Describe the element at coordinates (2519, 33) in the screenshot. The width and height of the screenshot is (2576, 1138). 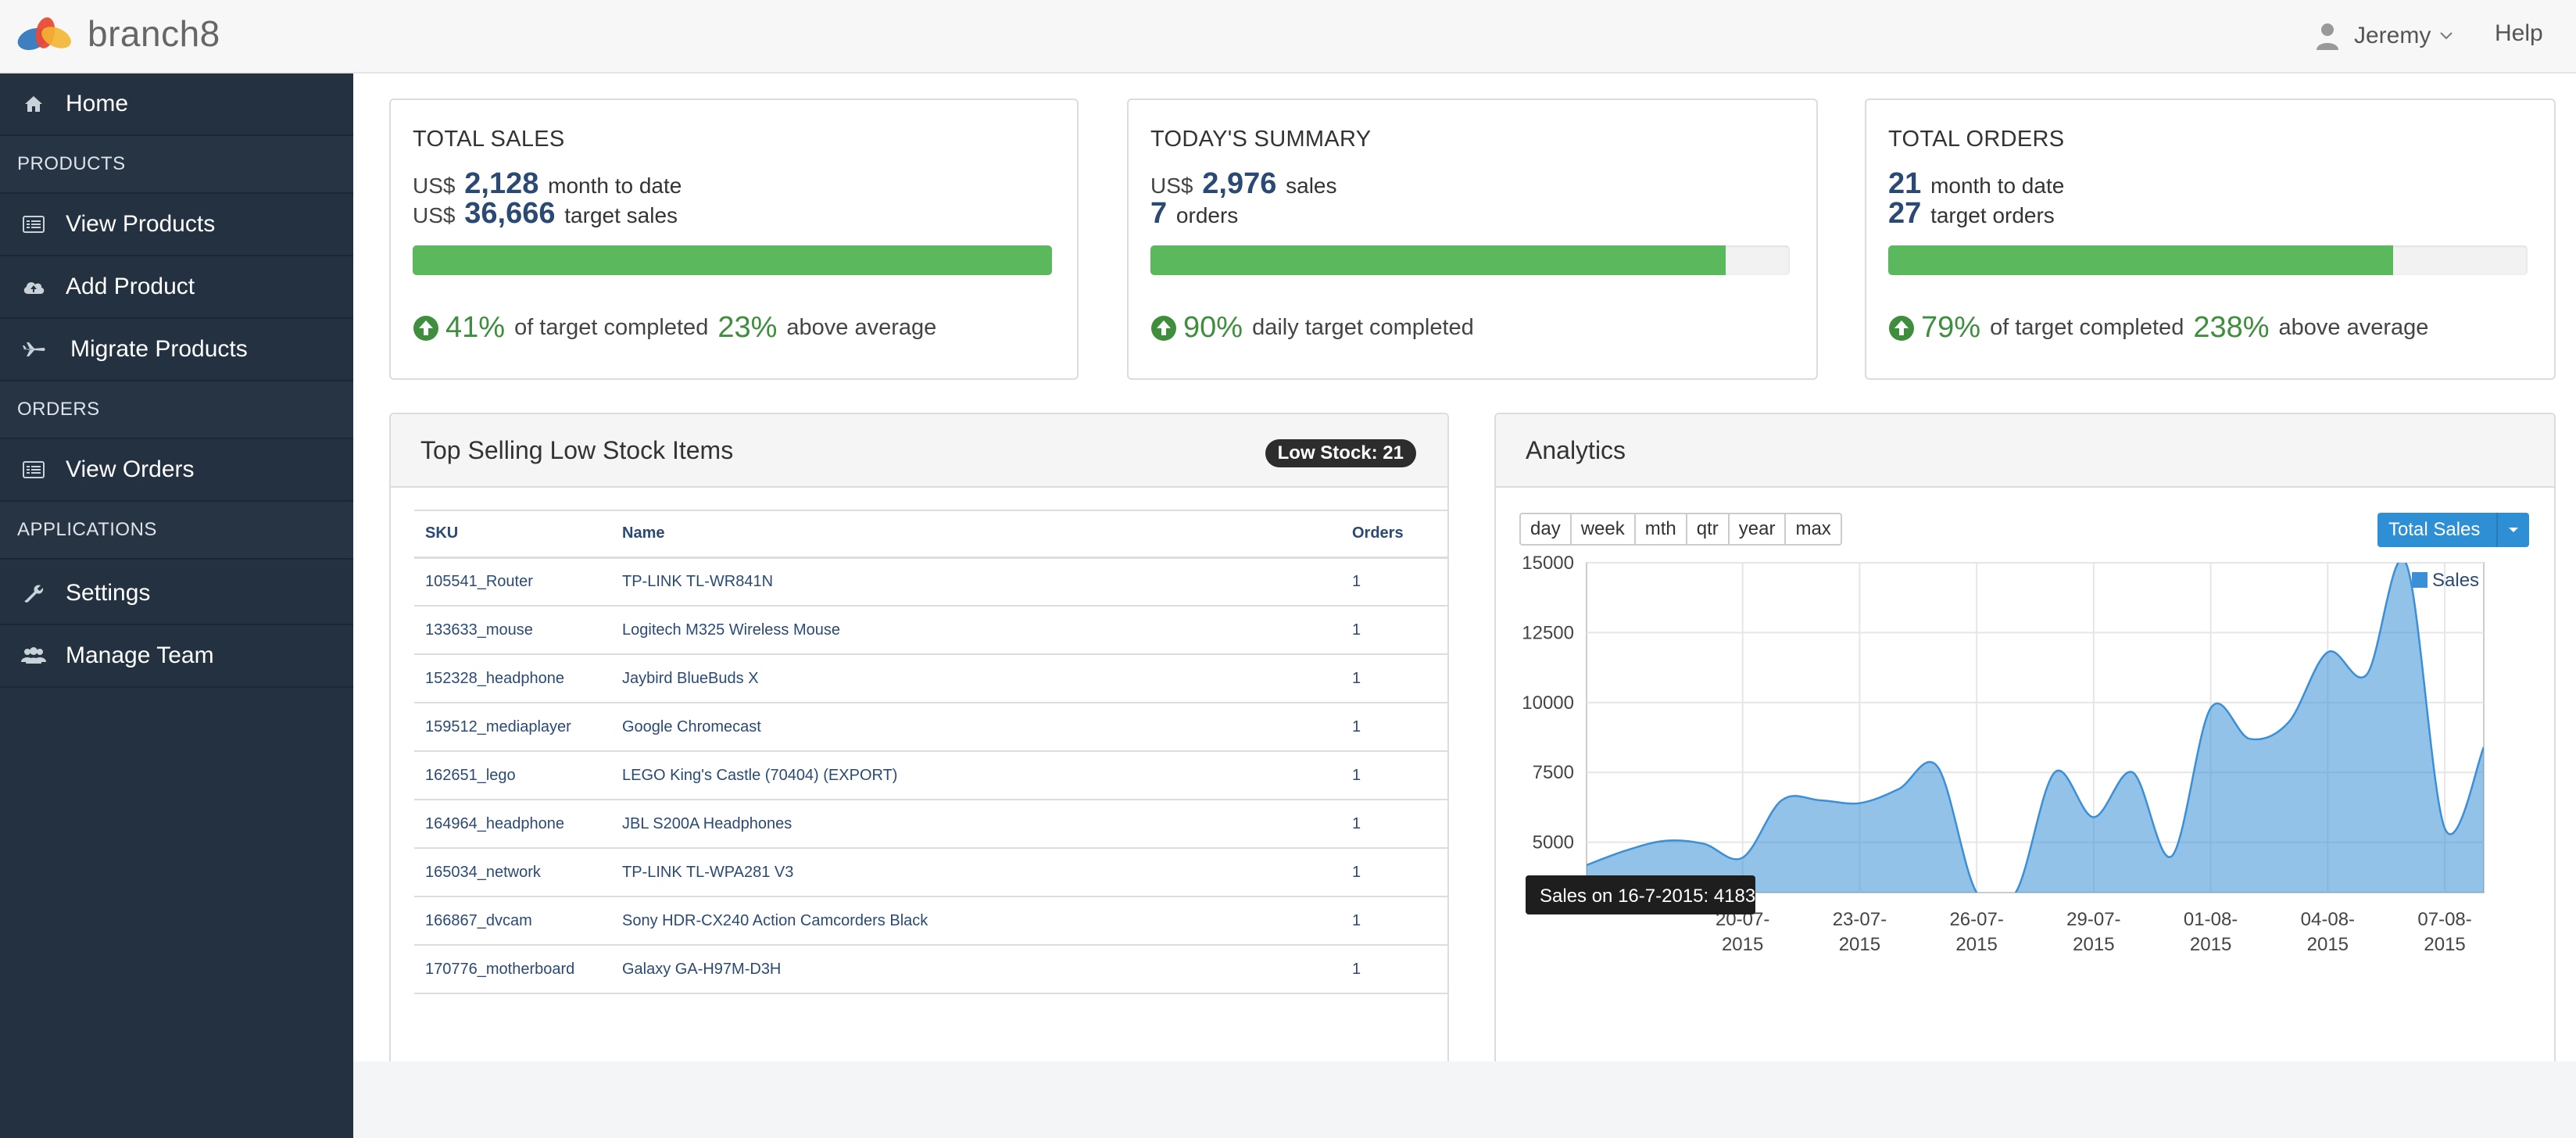
I see `help-link: Help` at that location.